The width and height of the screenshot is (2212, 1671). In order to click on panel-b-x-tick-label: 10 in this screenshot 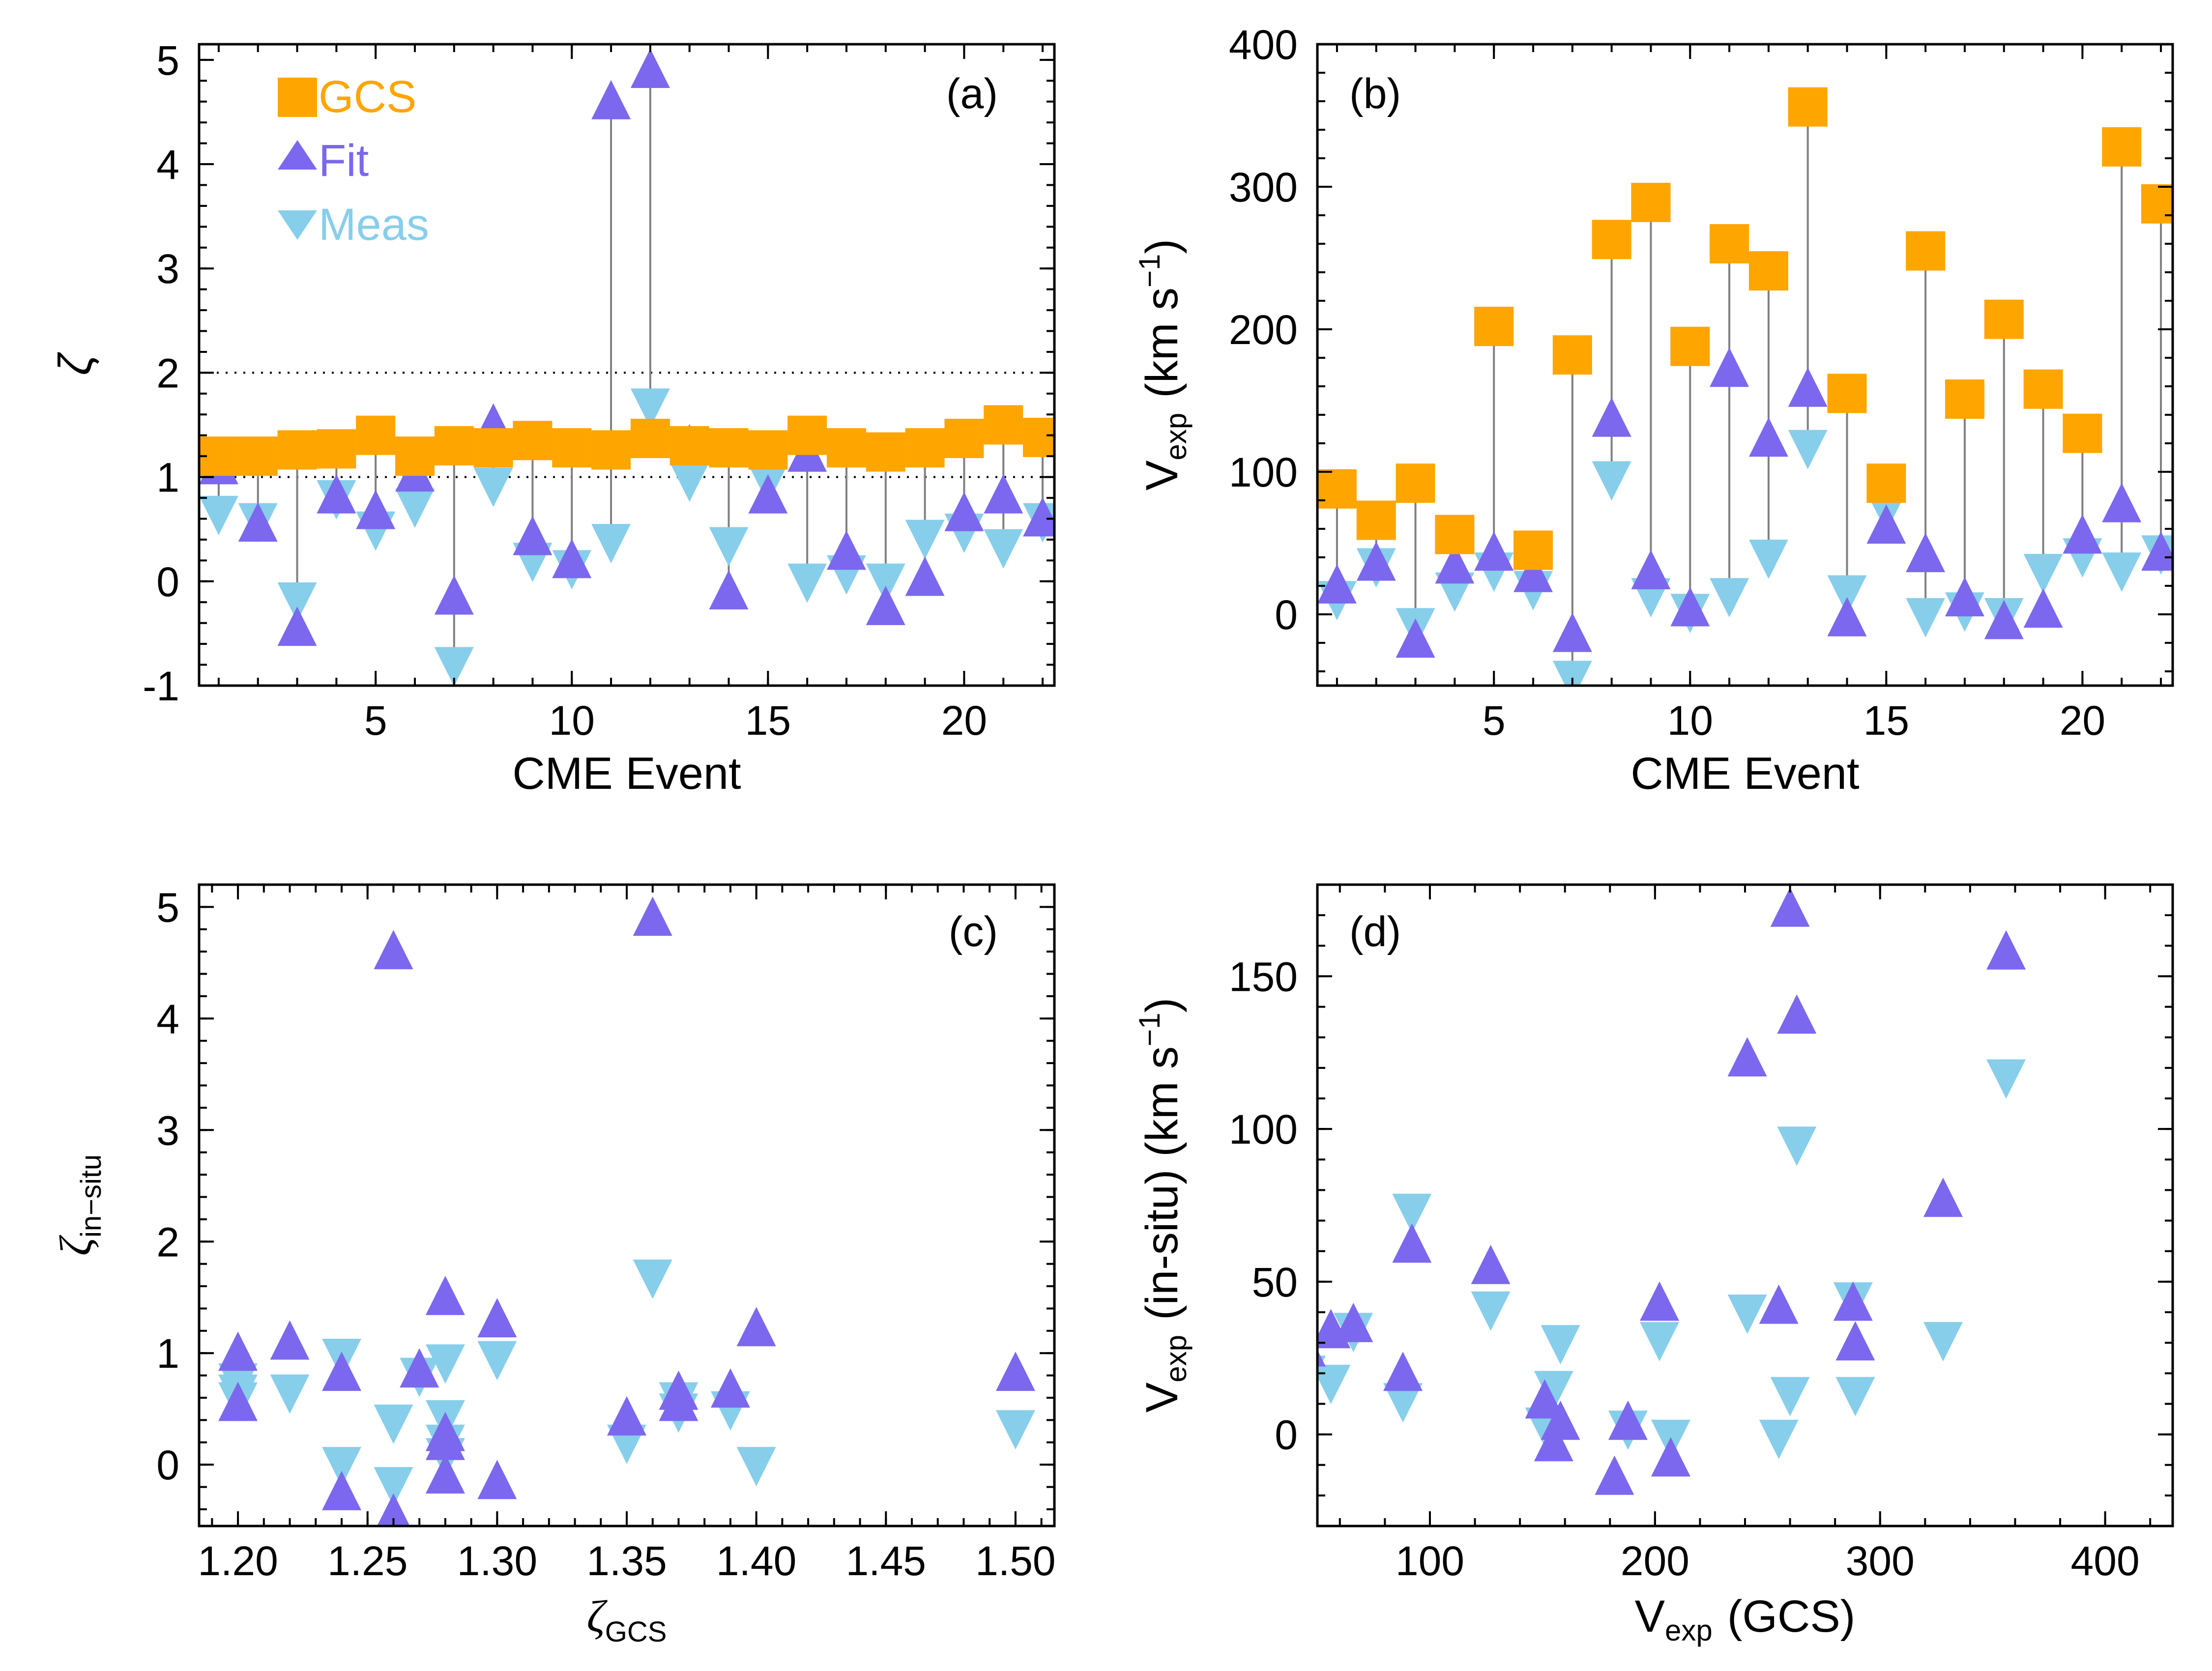, I will do `click(1690, 720)`.